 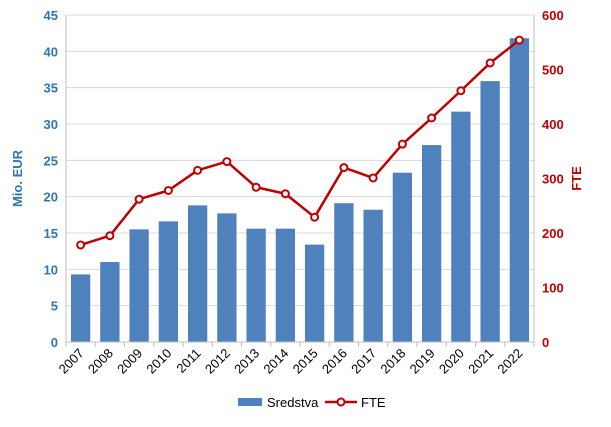 I want to click on y-right-tick-label: 0, so click(x=545, y=342).